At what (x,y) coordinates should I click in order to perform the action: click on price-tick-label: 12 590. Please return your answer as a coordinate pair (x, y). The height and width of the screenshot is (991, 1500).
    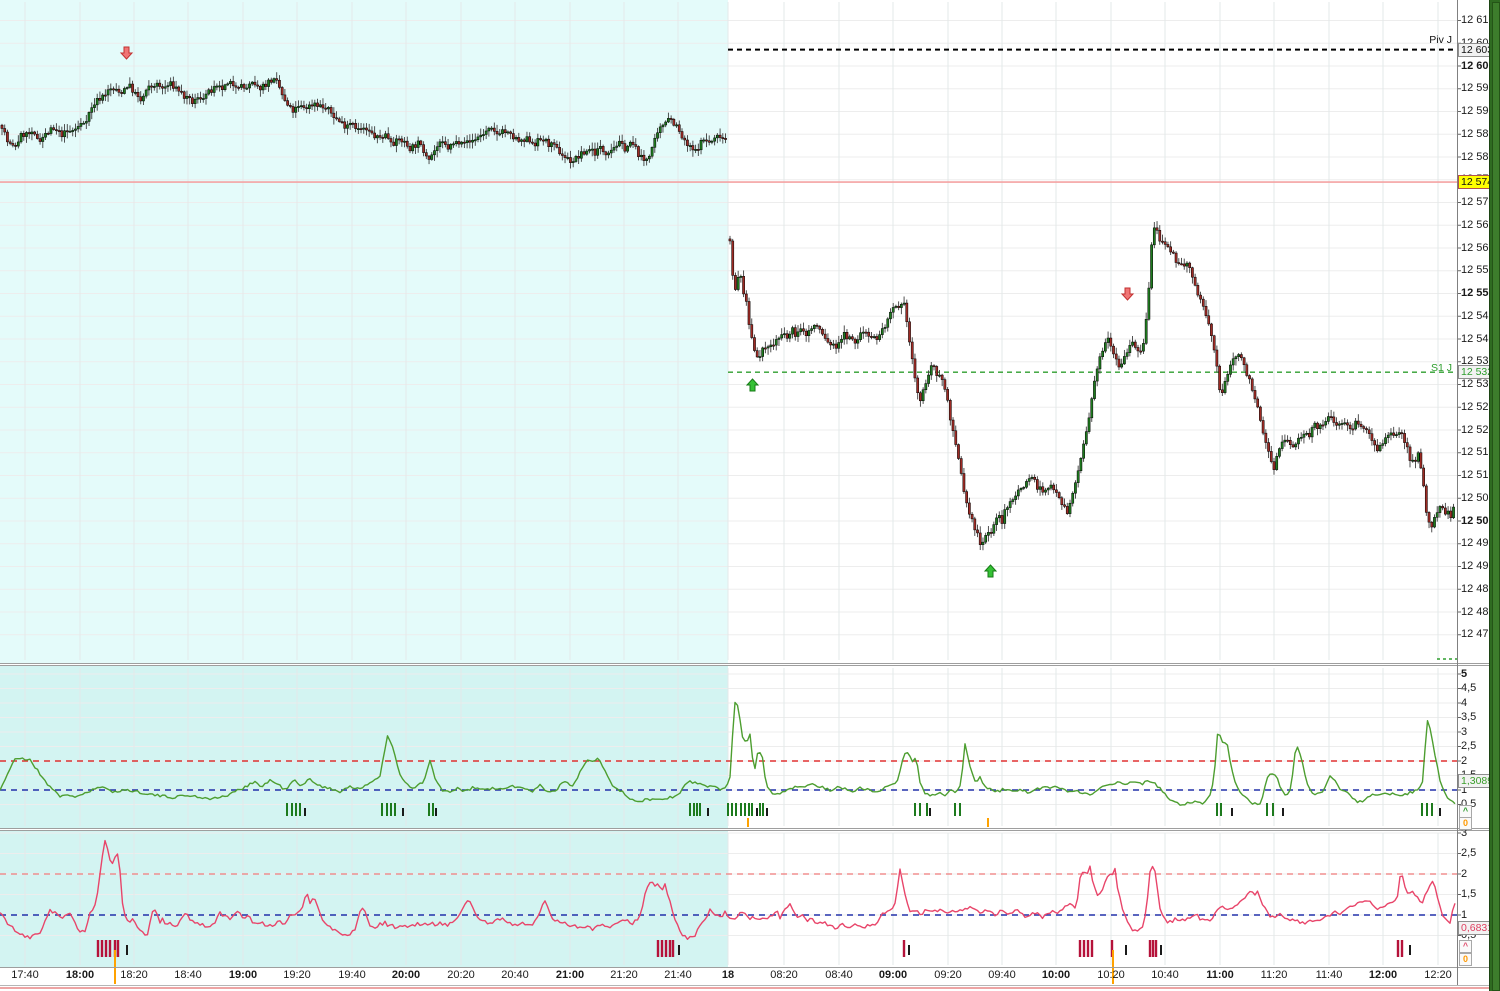
    Looking at the image, I should click on (1478, 111).